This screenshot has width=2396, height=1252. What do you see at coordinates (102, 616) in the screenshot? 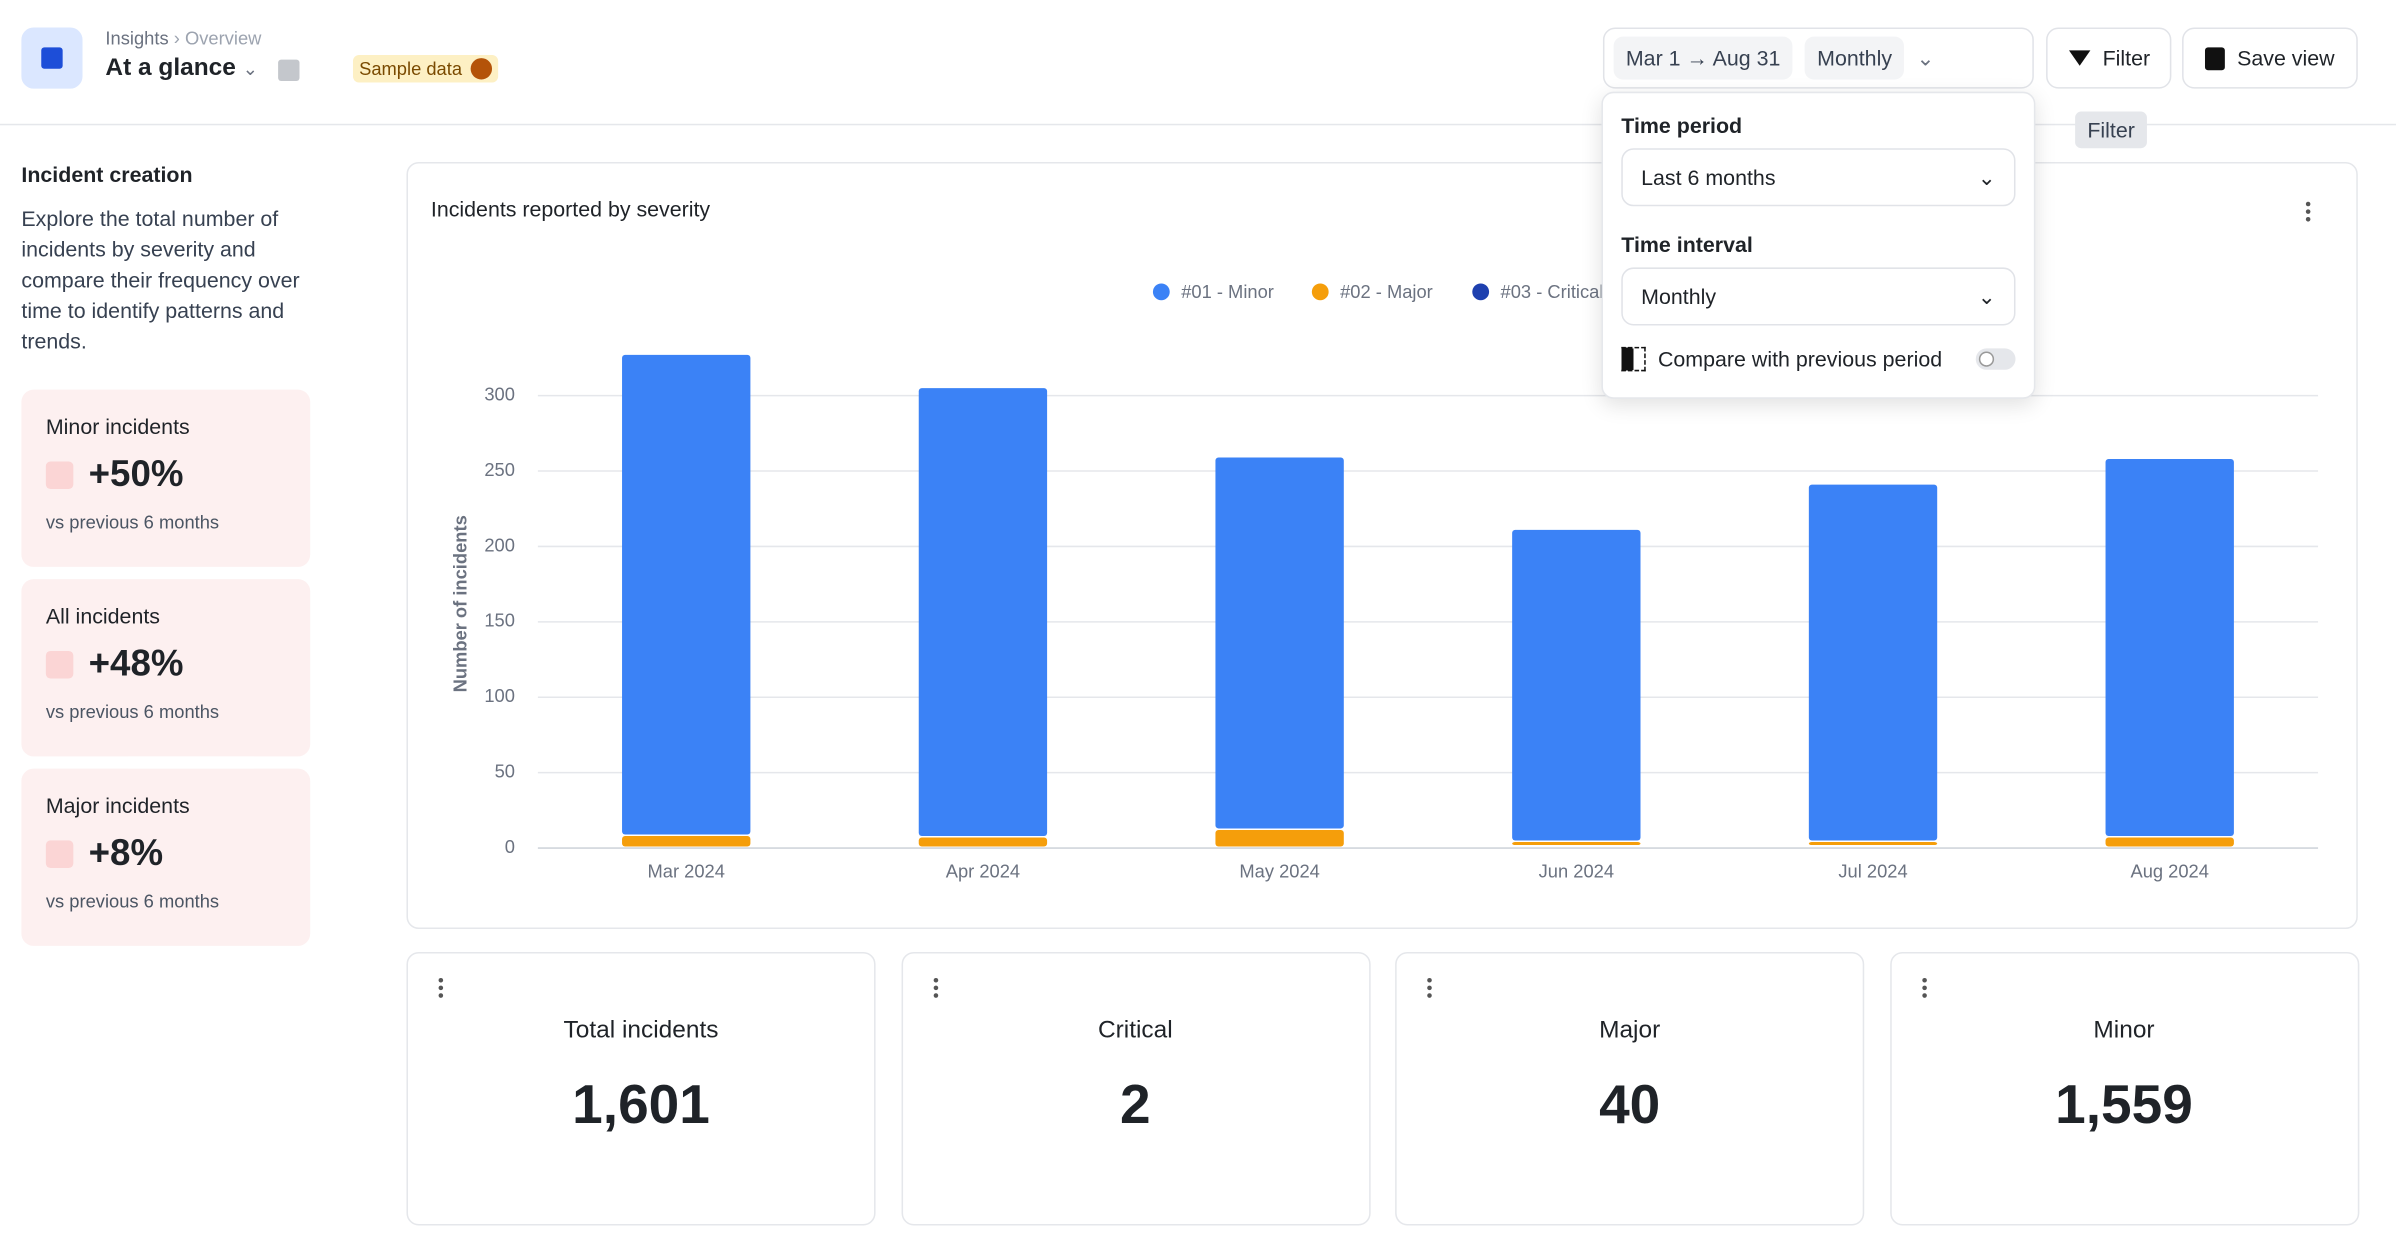
I see `metric-label: All incidents` at bounding box center [102, 616].